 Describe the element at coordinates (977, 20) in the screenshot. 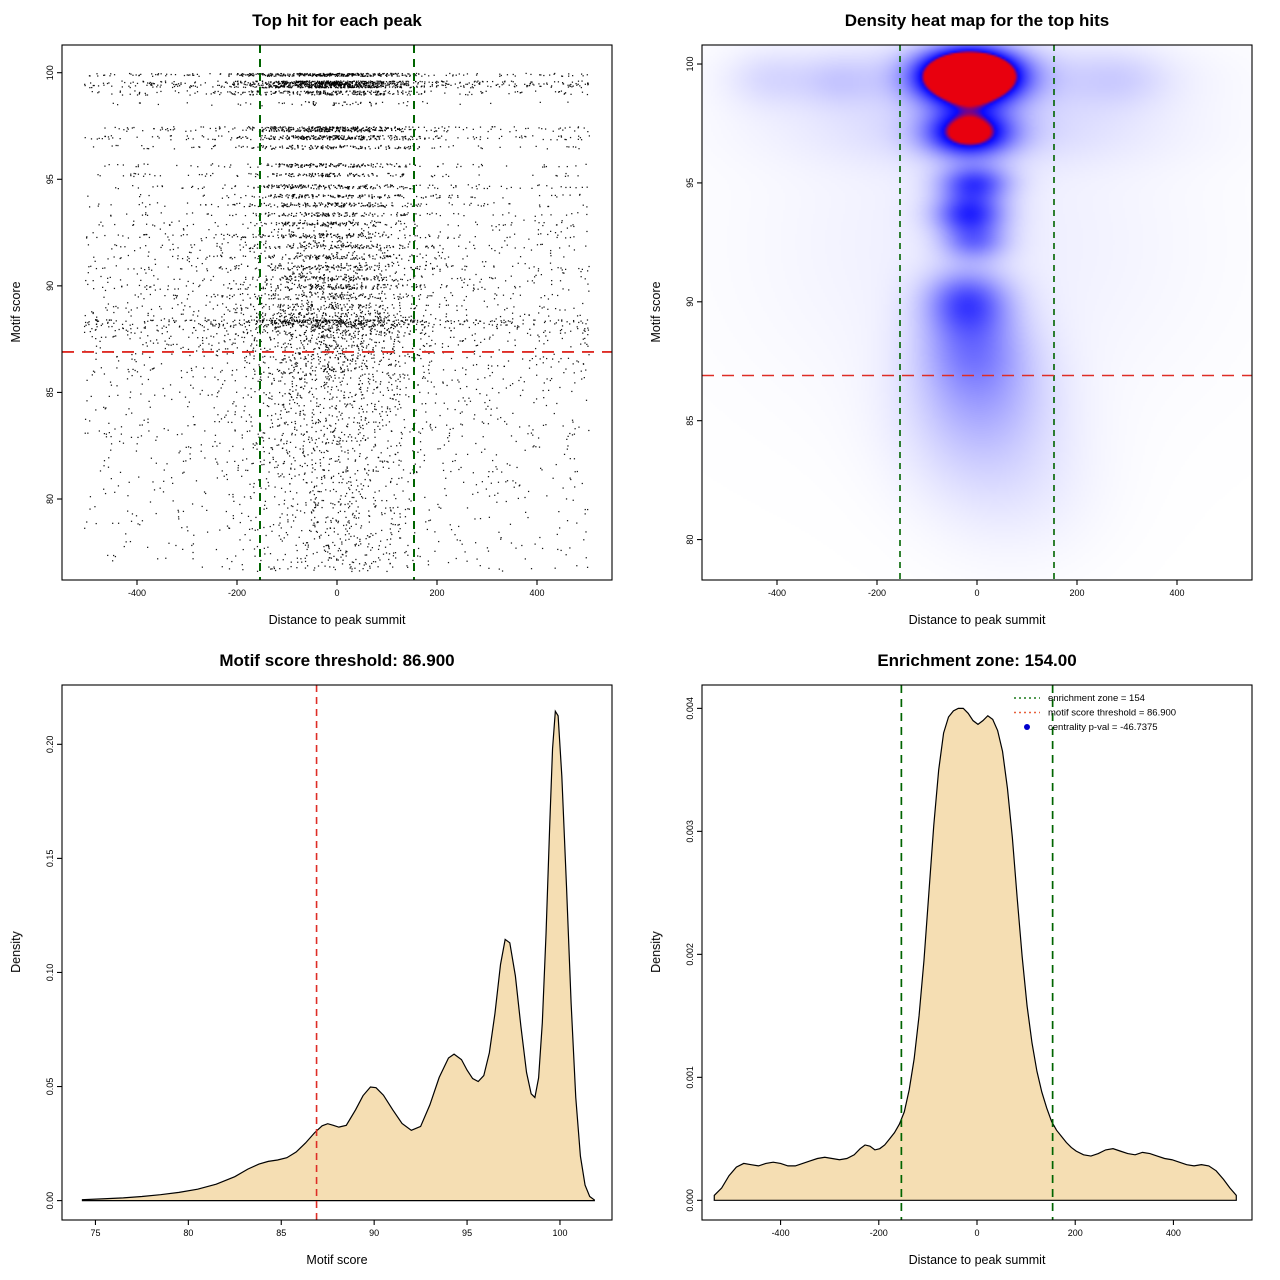

I see `panel-title: Density heat map for the top hits` at that location.